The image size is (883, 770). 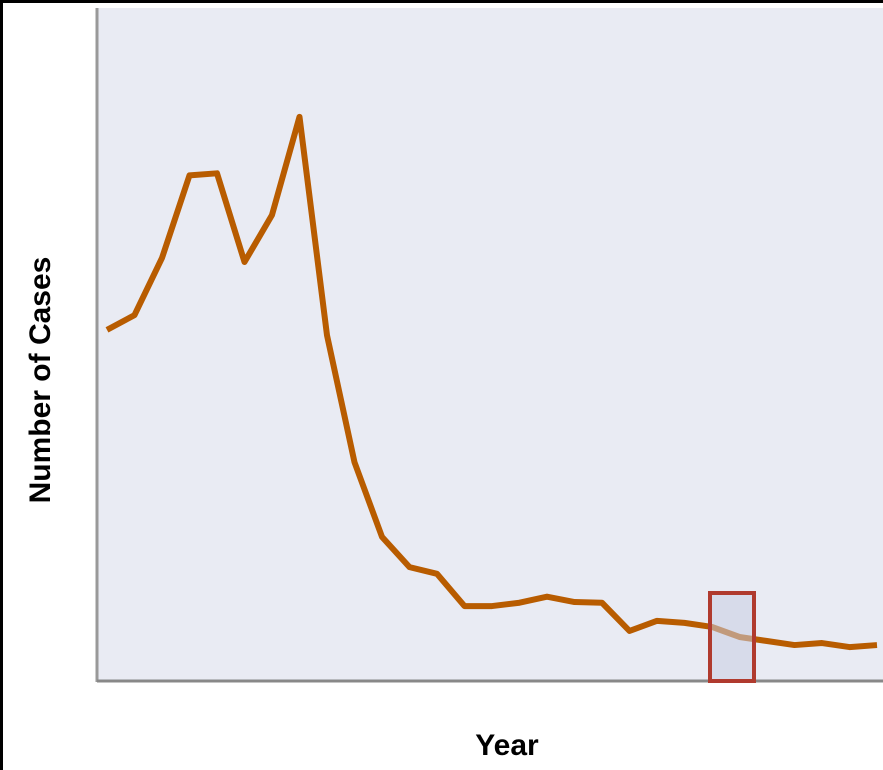 What do you see at coordinates (507, 745) in the screenshot?
I see `x-axis-title: Year` at bounding box center [507, 745].